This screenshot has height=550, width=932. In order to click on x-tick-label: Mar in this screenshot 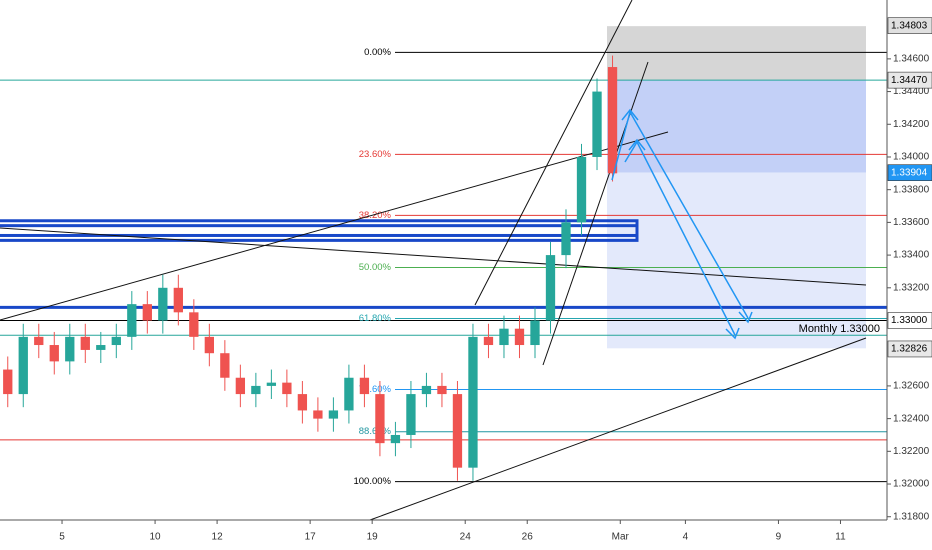, I will do `click(621, 537)`.